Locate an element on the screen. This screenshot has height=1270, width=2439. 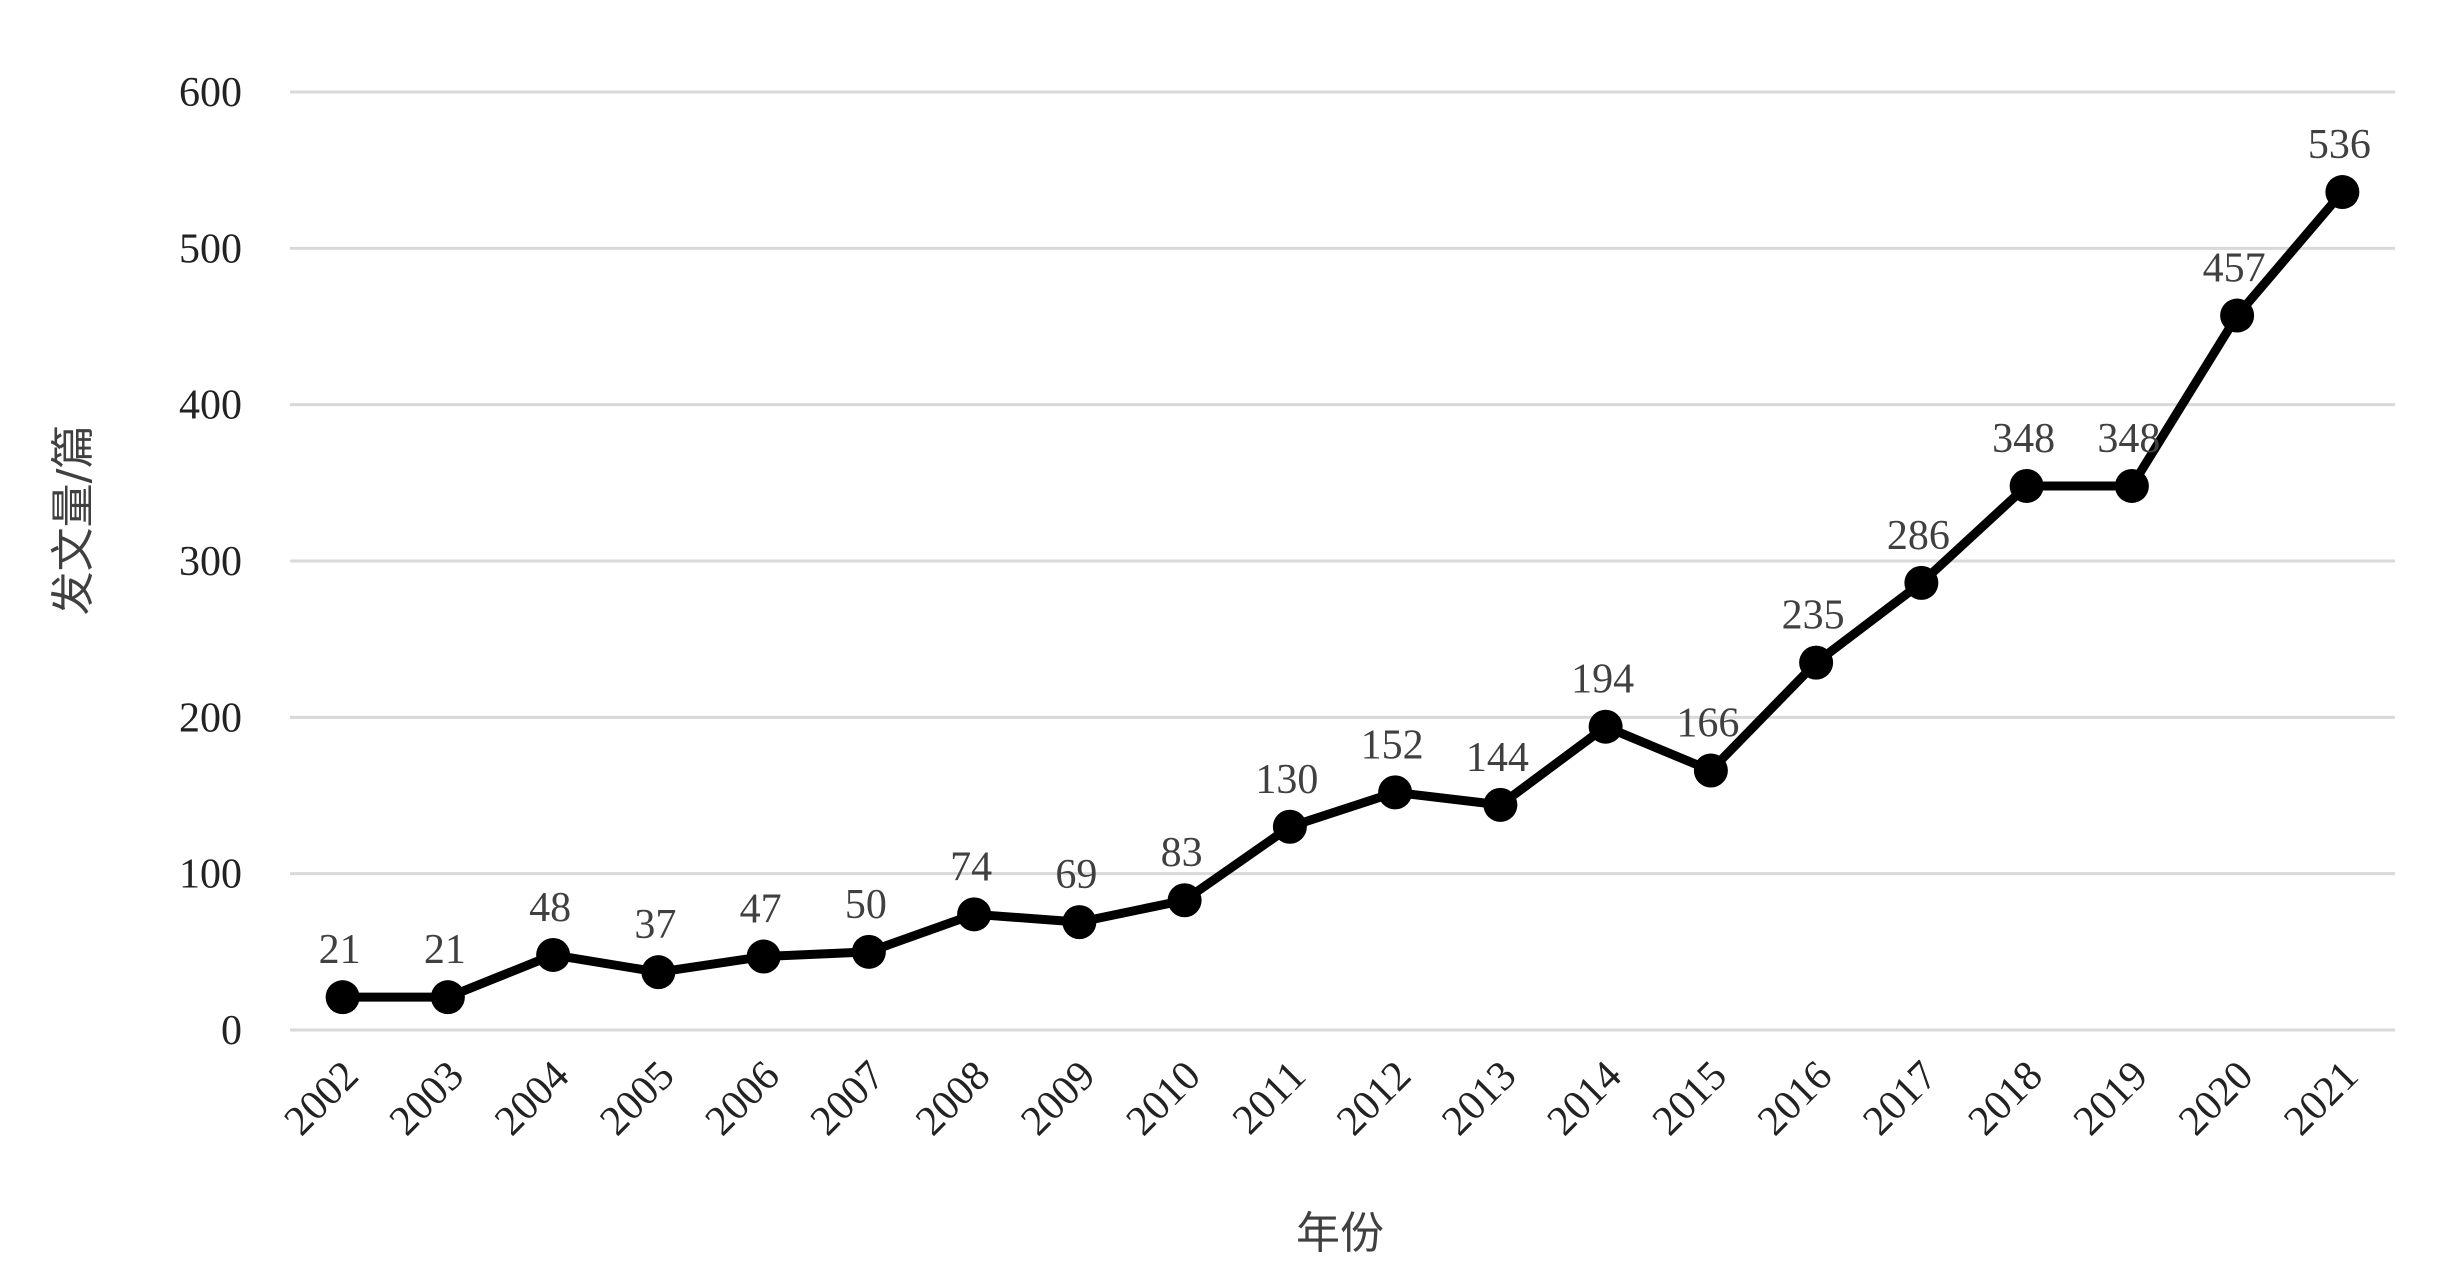
x-tick-label: 2012 is located at coordinates (1374, 1099).